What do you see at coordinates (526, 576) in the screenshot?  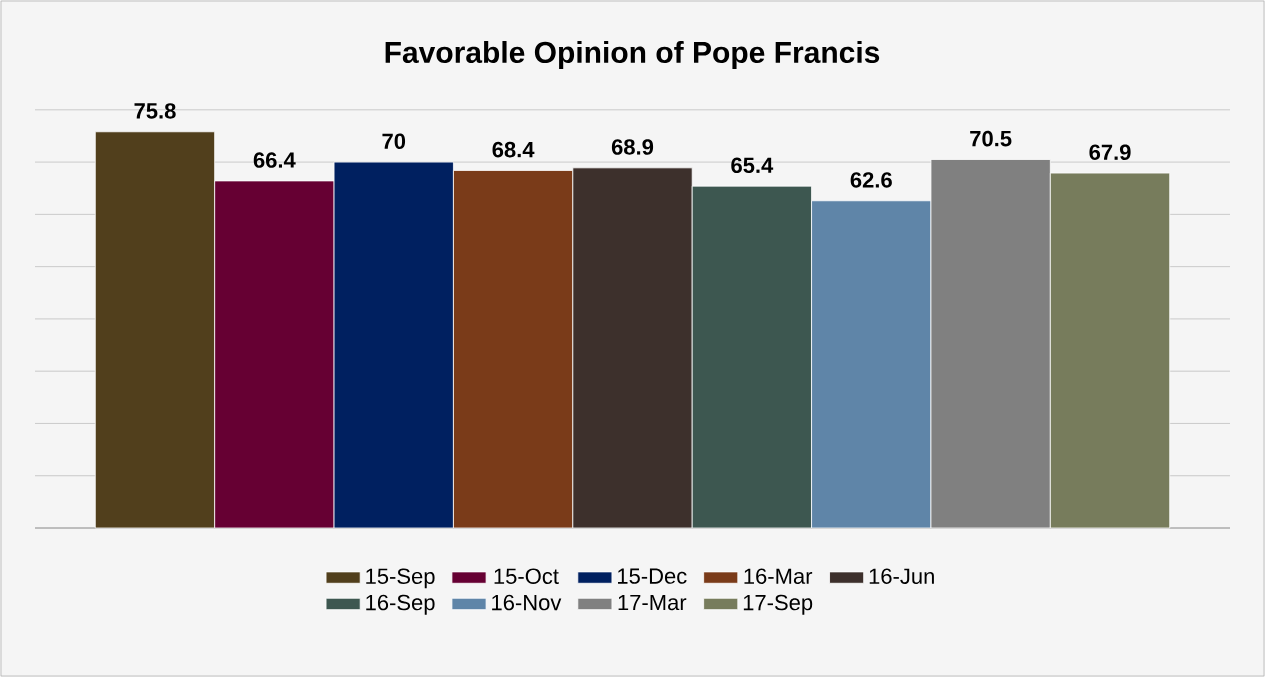 I see `legend-label: 15-Oct` at bounding box center [526, 576].